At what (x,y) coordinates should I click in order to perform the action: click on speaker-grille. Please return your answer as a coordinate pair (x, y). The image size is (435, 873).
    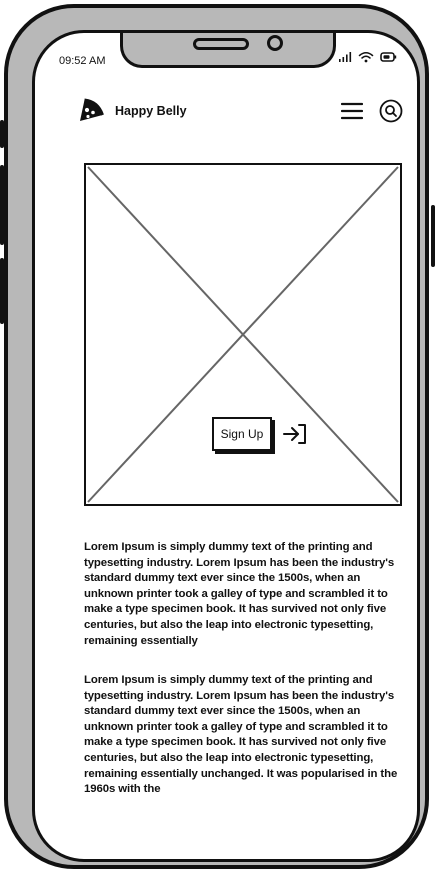
    Looking at the image, I should click on (221, 44).